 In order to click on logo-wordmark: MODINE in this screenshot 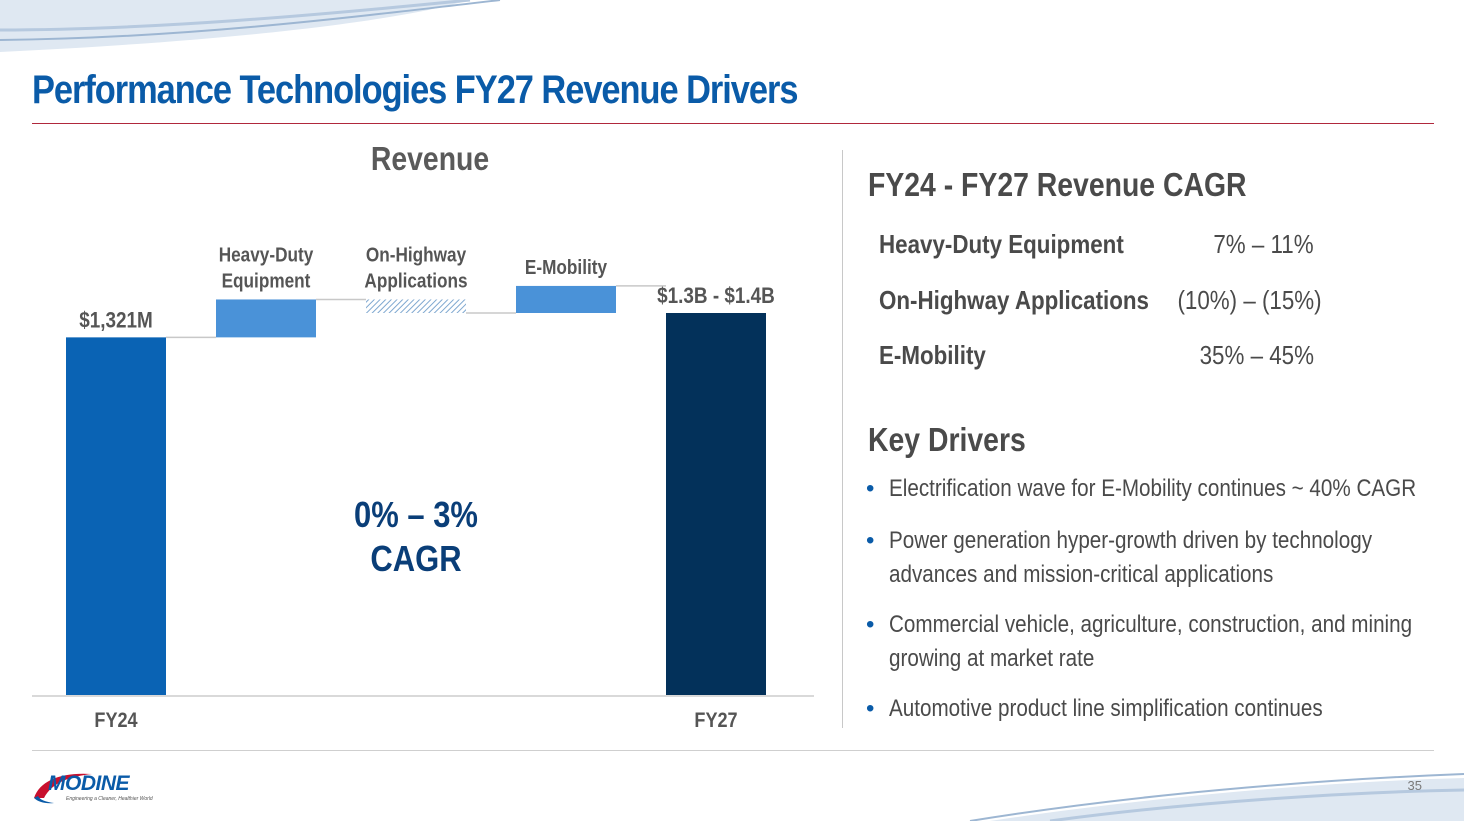, I will do `click(89, 783)`.